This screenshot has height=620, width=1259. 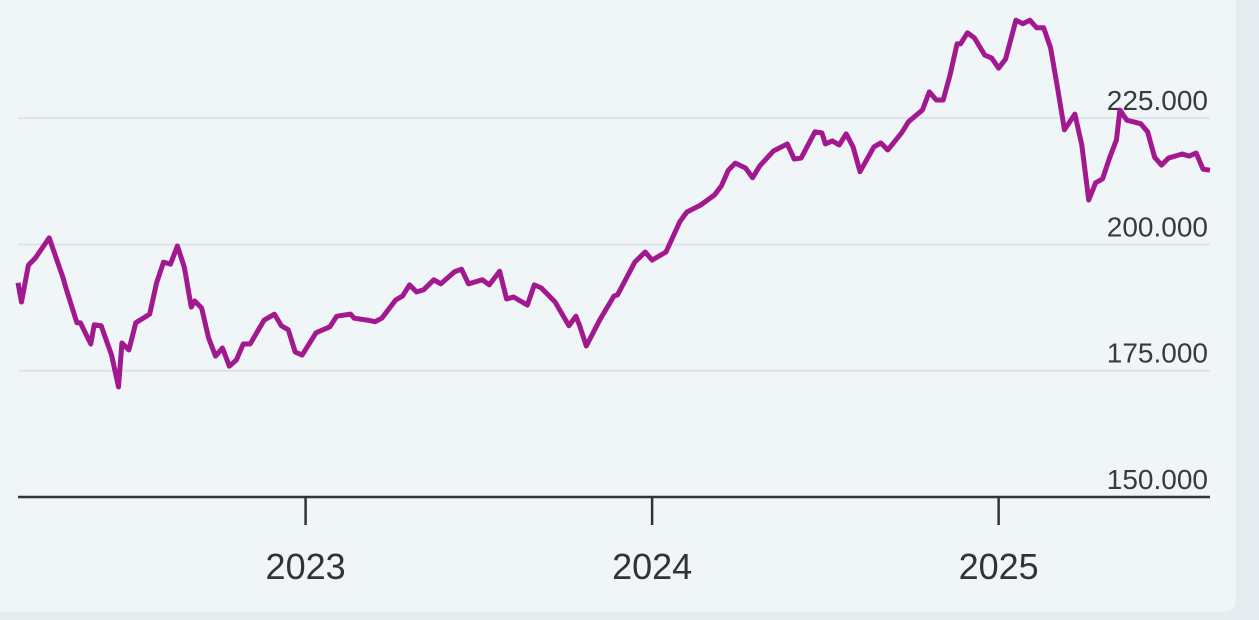 What do you see at coordinates (1157, 479) in the screenshot?
I see `y-tick-label: 150.000` at bounding box center [1157, 479].